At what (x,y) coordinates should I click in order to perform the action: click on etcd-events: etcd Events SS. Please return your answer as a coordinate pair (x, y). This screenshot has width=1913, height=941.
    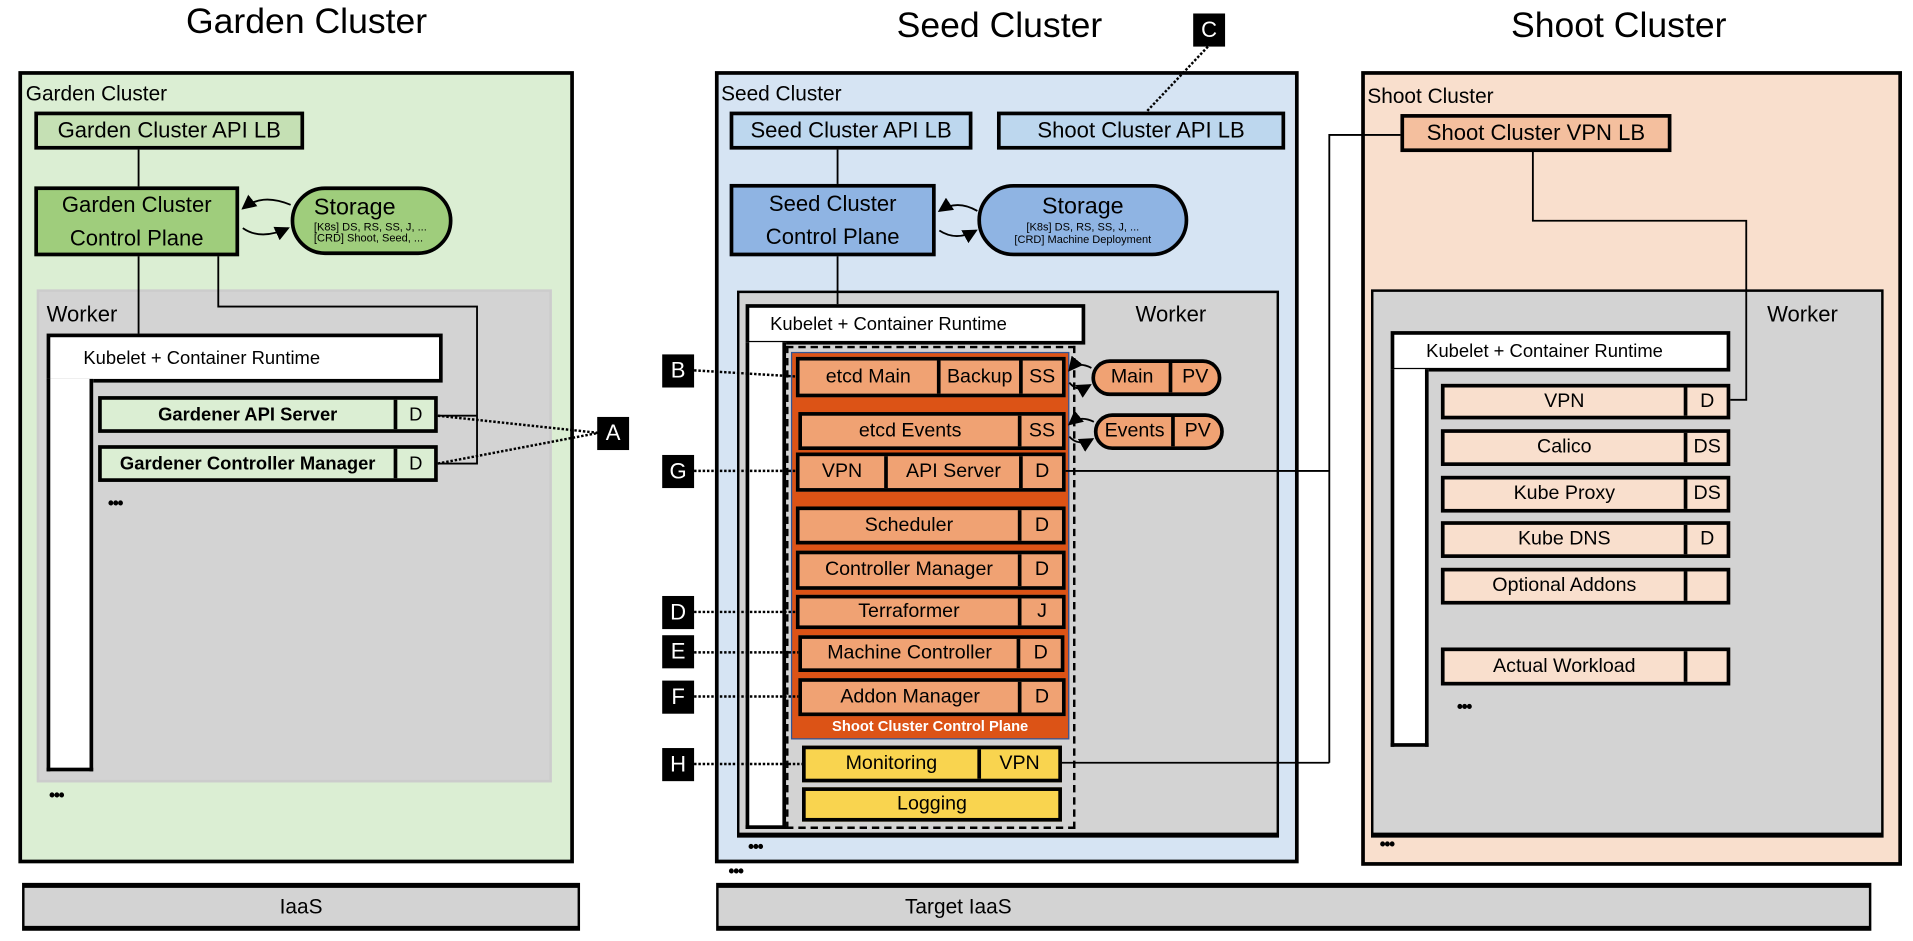
    Looking at the image, I should click on (932, 431).